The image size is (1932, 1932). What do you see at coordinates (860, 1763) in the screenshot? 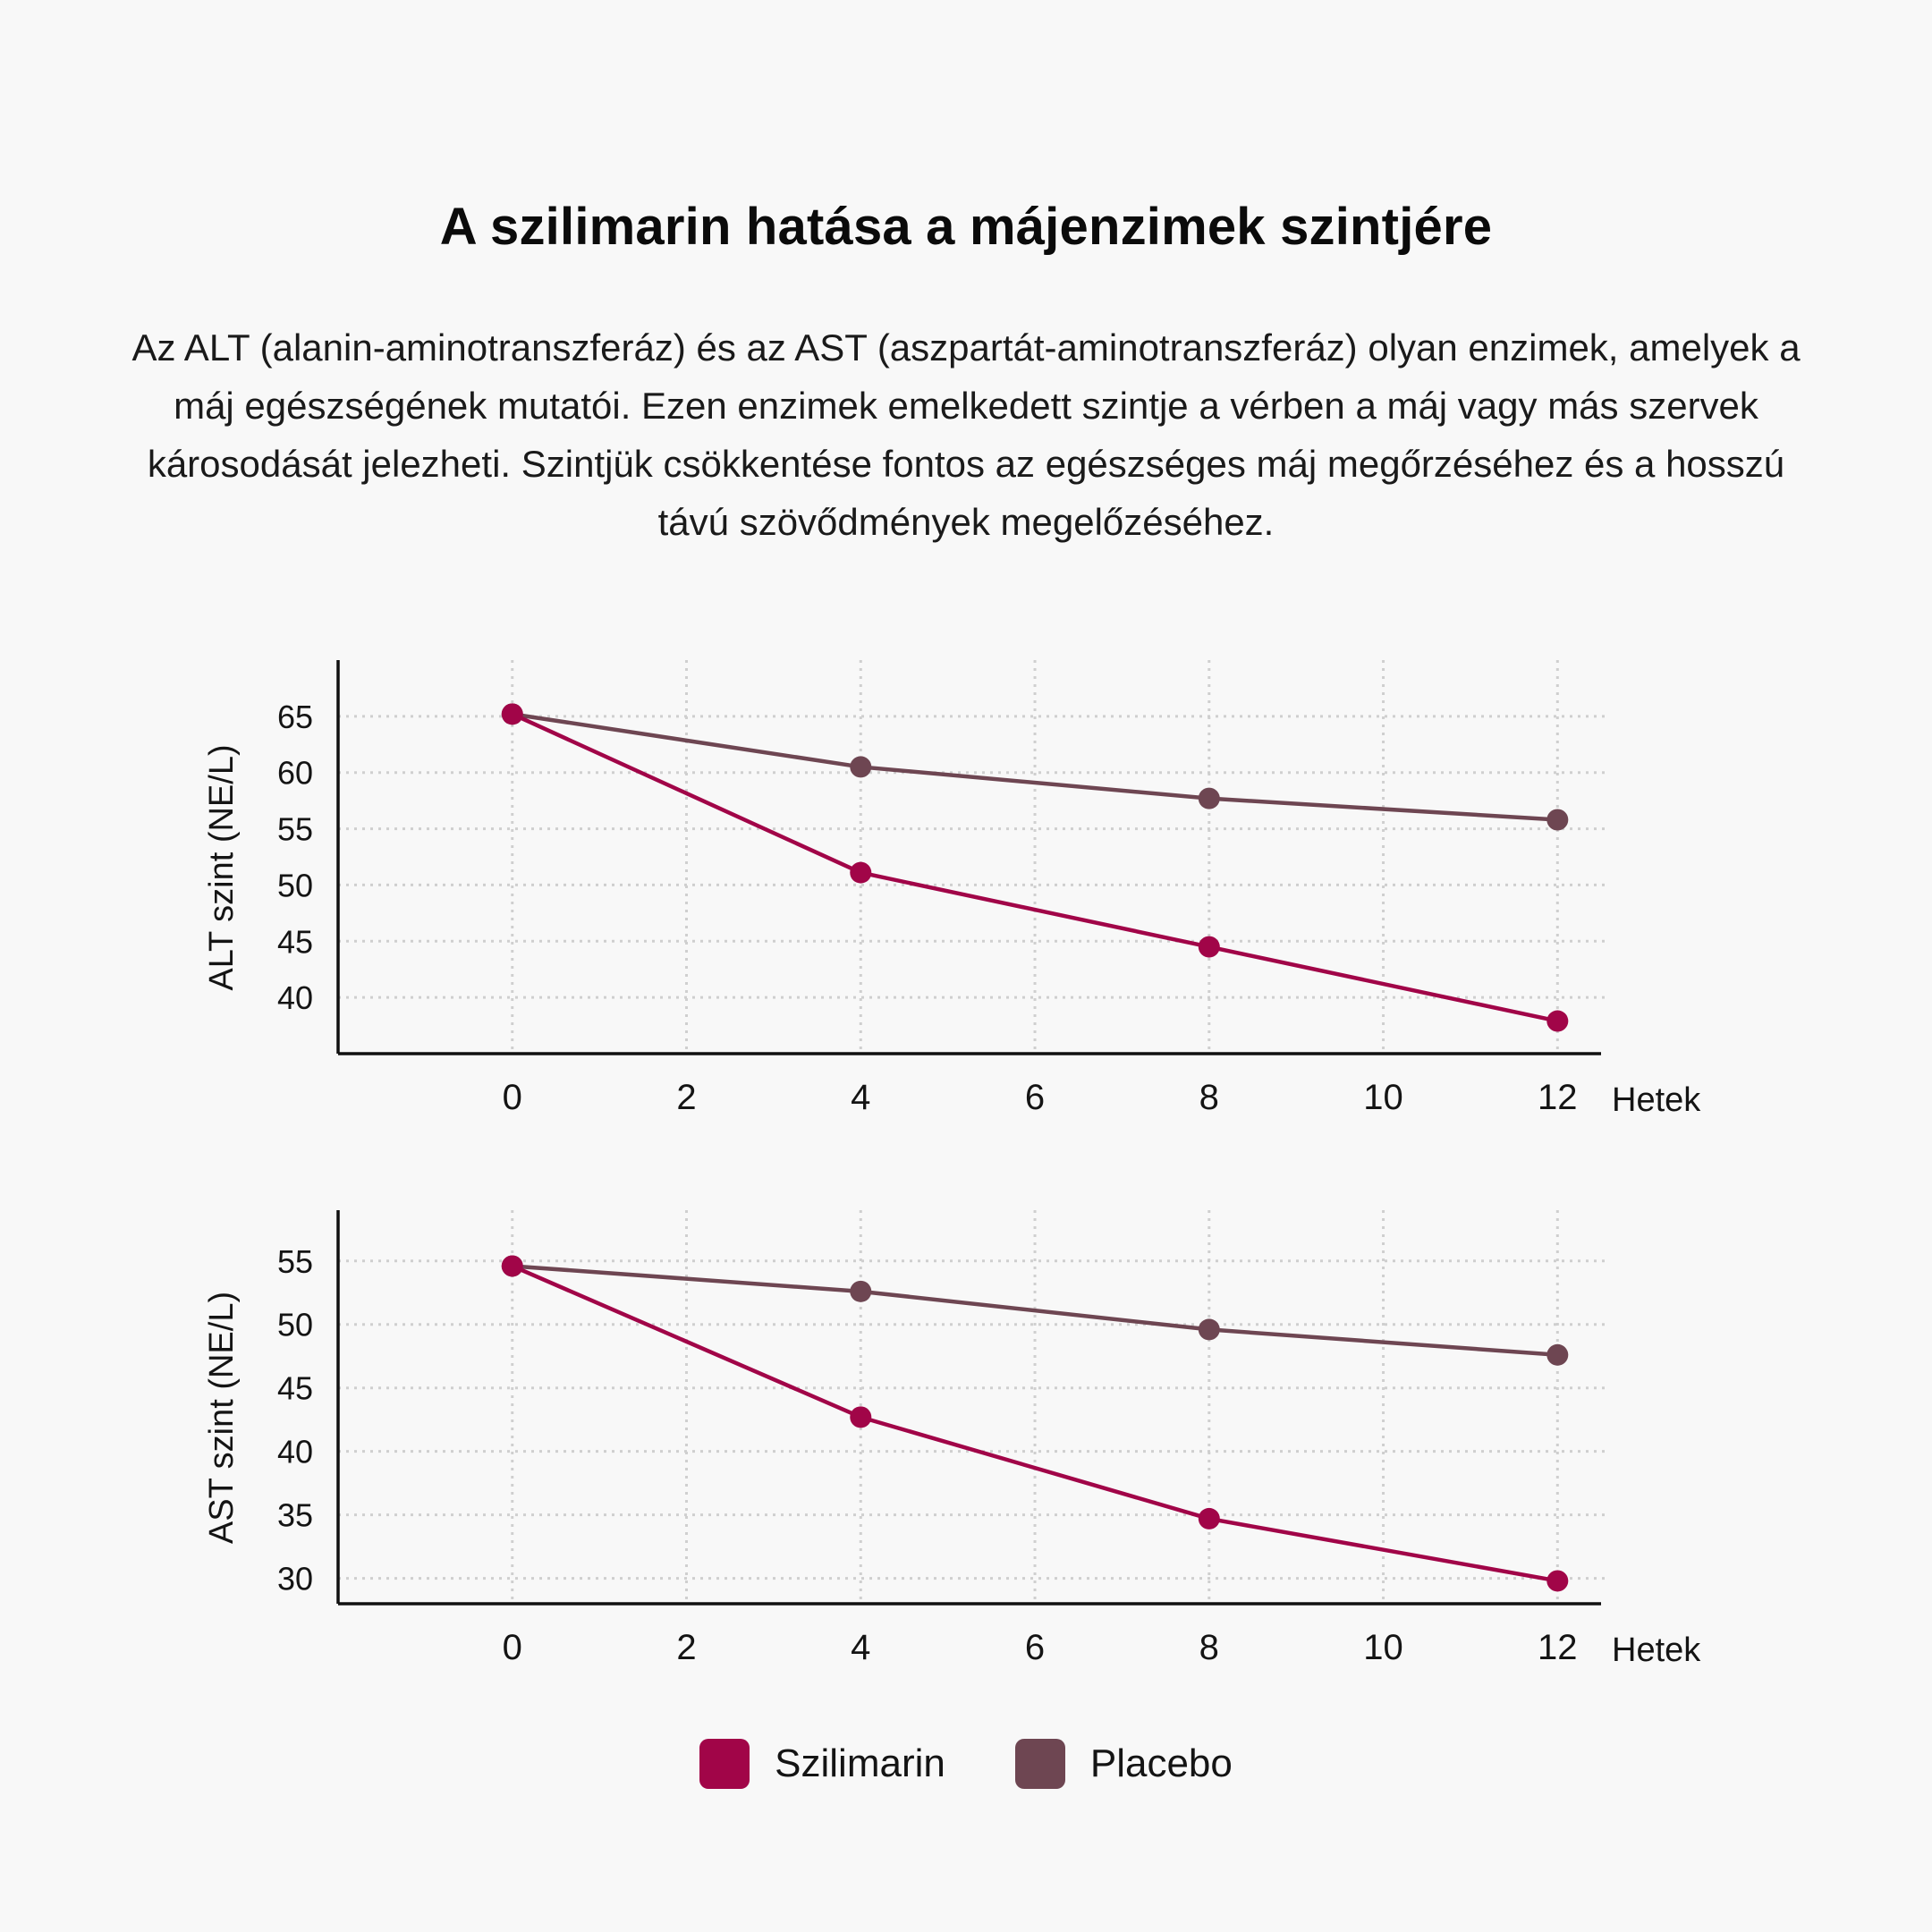
I see `legend-label-szilimarin: Szilimarin` at bounding box center [860, 1763].